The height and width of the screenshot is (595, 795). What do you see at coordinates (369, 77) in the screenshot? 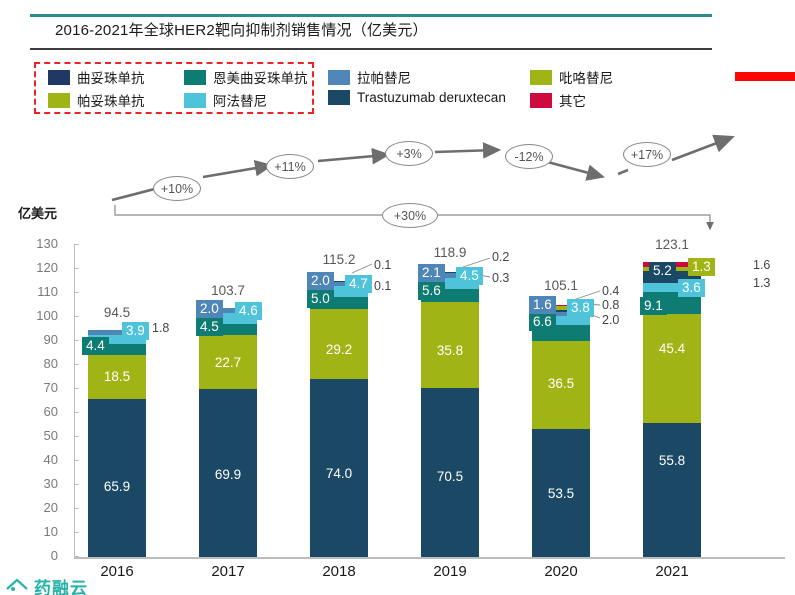
I see `legend-item-lapatinib: 拉帕替尼` at bounding box center [369, 77].